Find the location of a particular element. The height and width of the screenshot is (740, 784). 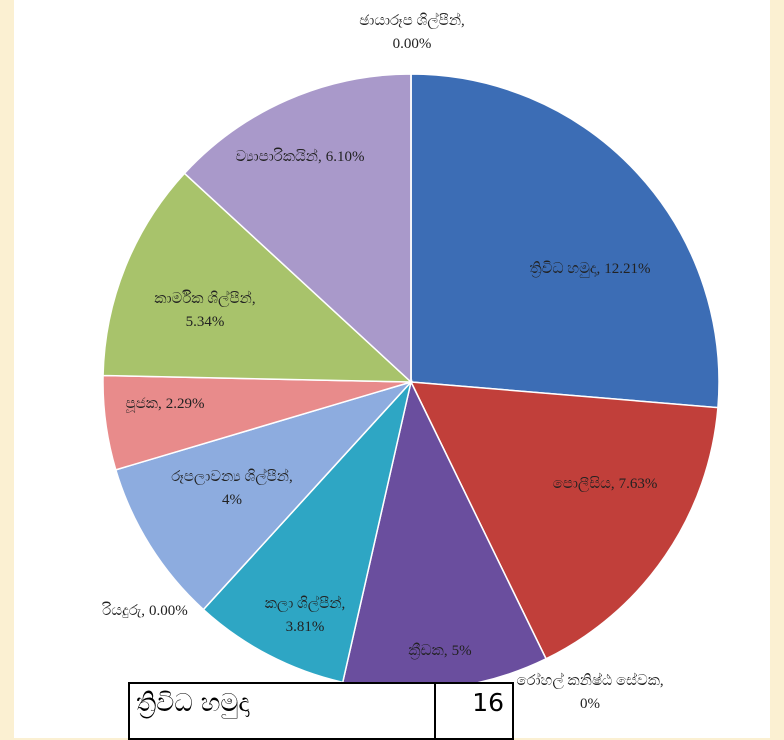

label-category: කාර්මික ශිල්පීන්, is located at coordinates (204, 298).